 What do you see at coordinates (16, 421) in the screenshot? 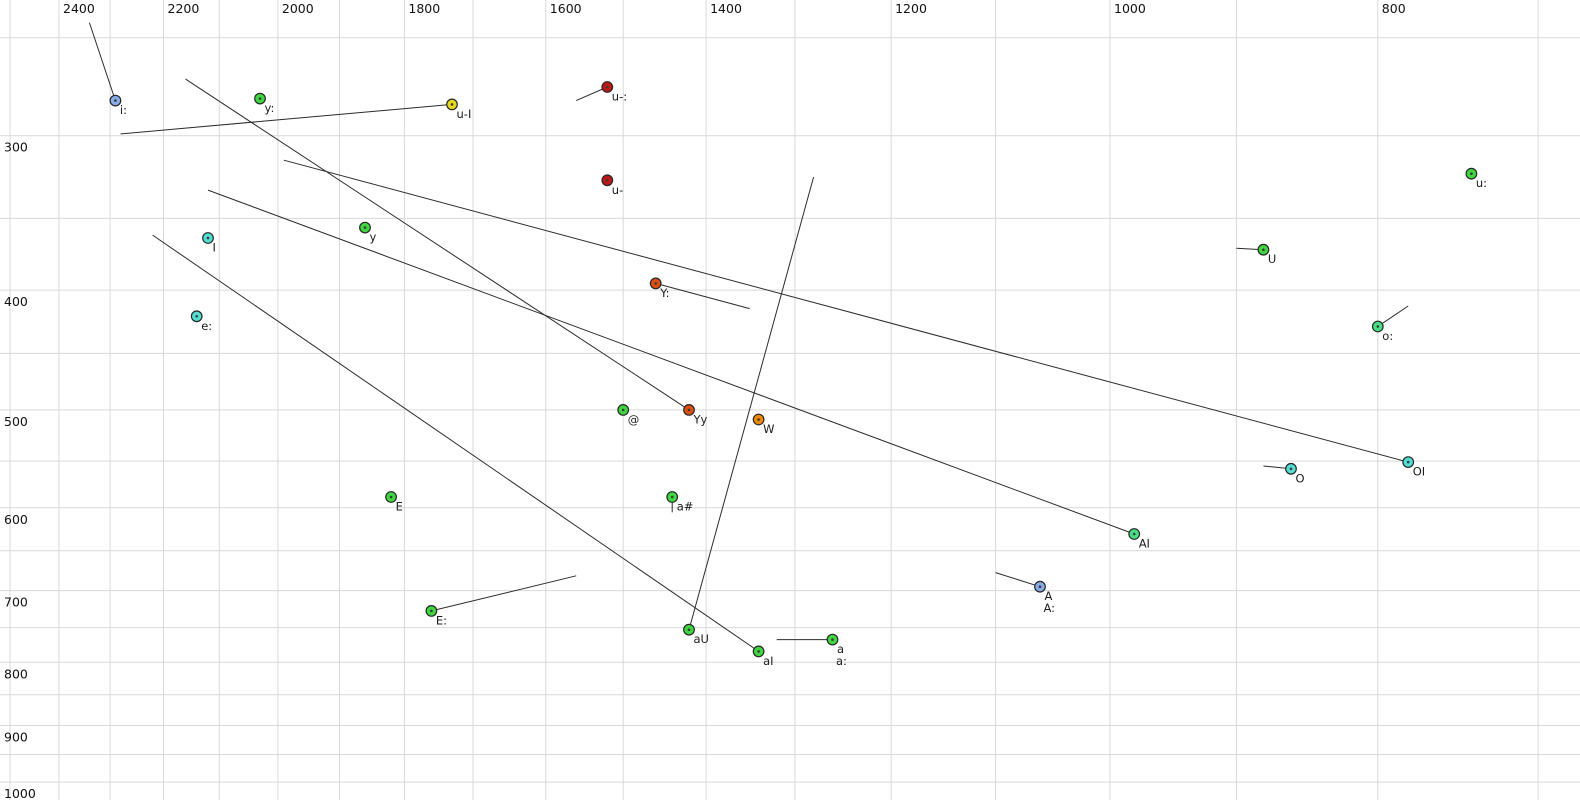
I see `y-tick-label: 500` at bounding box center [16, 421].